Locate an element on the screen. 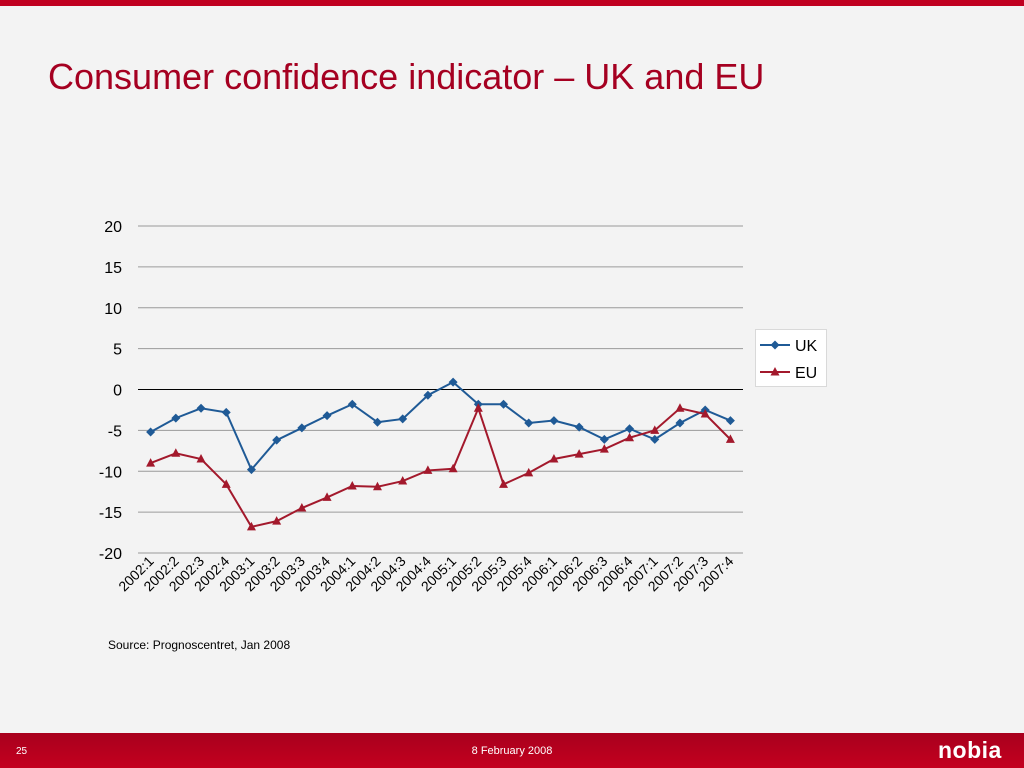 This screenshot has width=1024, height=768. y-tick-label: 10 is located at coordinates (113, 309).